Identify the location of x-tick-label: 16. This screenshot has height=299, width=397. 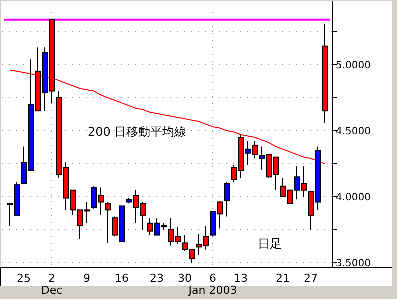
(122, 278).